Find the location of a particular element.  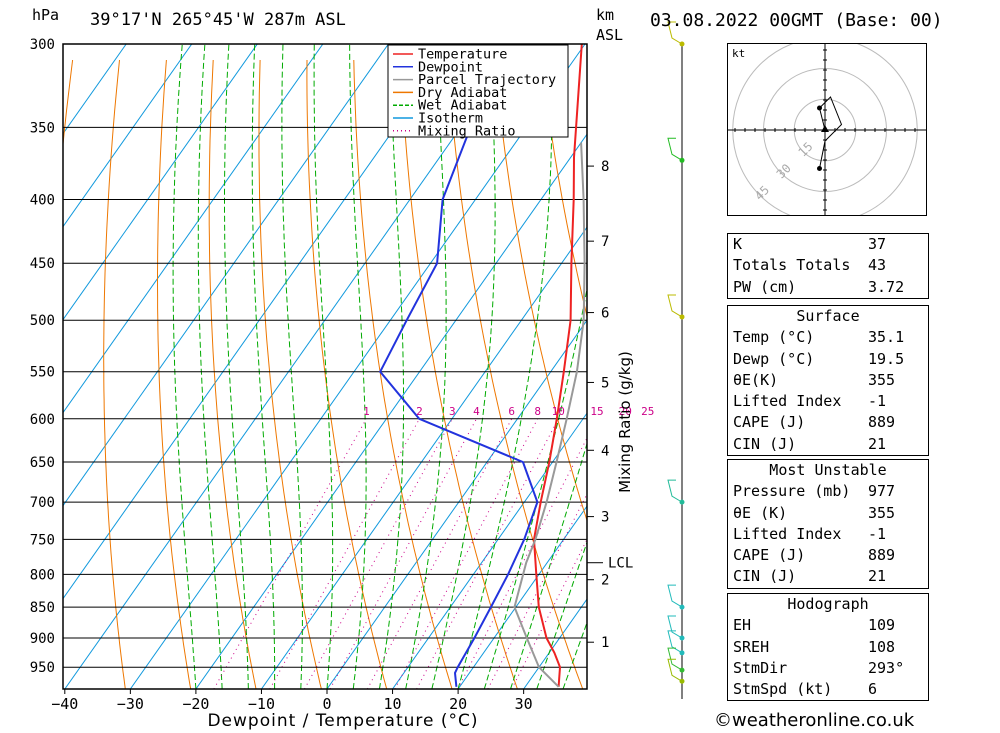

hodograph-stat-label: StmDir is located at coordinates (760, 667).